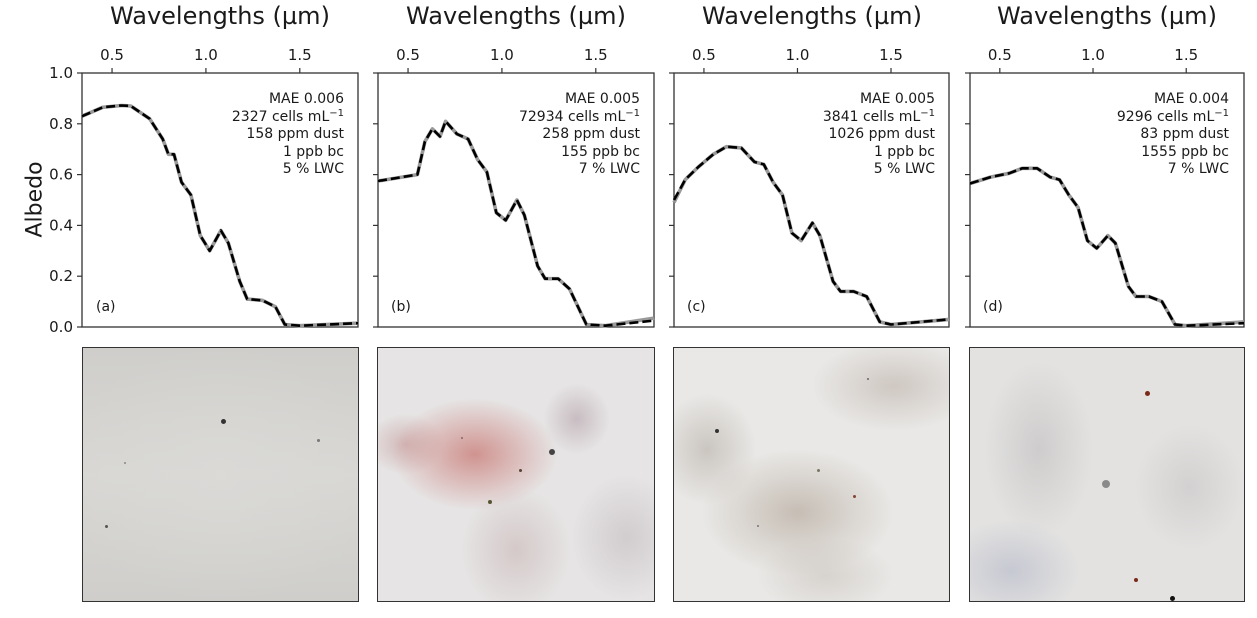 Image resolution: width=1257 pixels, height=618 pixels. I want to click on xlabel-a: Wavelengths (µm), so click(220, 16).